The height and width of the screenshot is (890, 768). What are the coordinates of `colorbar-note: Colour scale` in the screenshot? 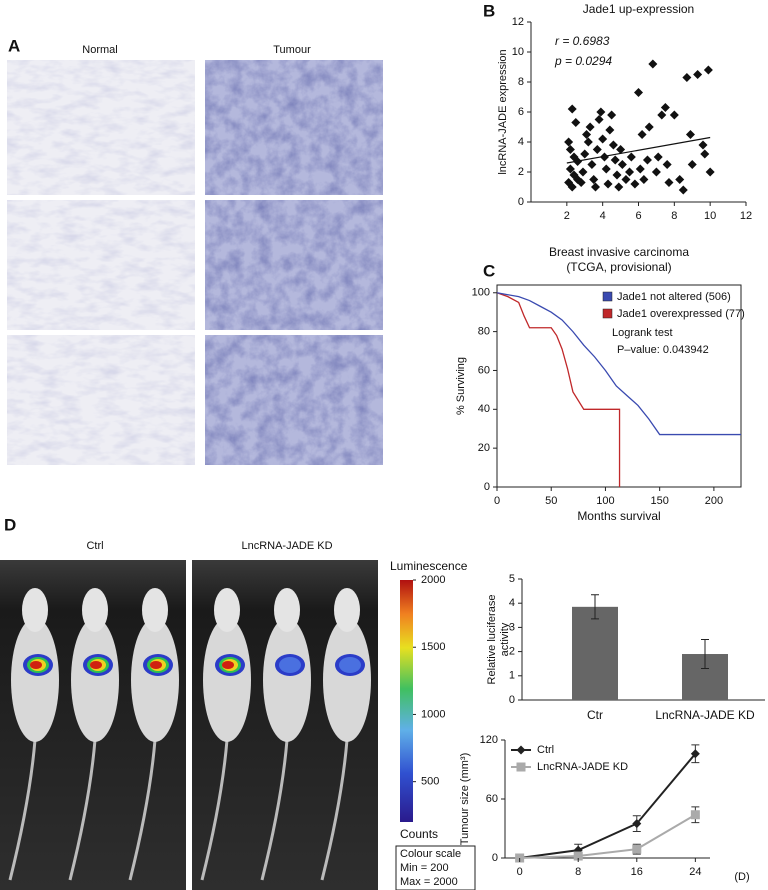 It's located at (430, 854).